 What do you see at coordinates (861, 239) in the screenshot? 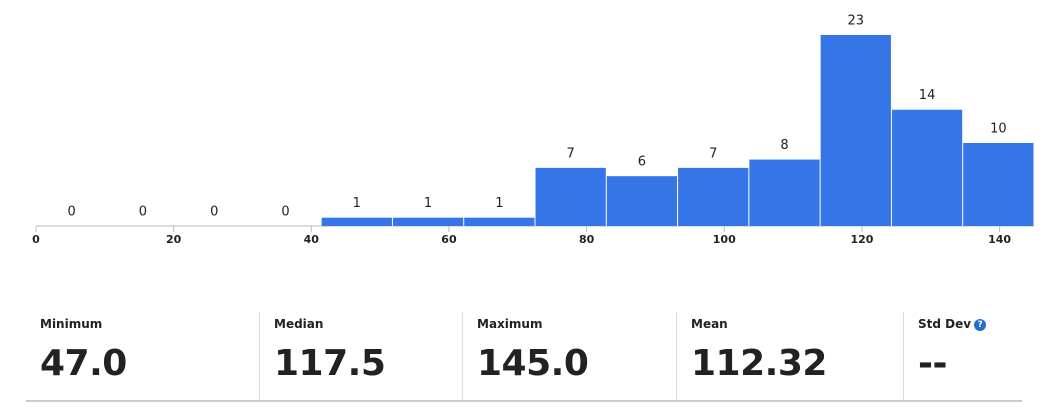
I see `x-tick-label: 120` at bounding box center [861, 239].